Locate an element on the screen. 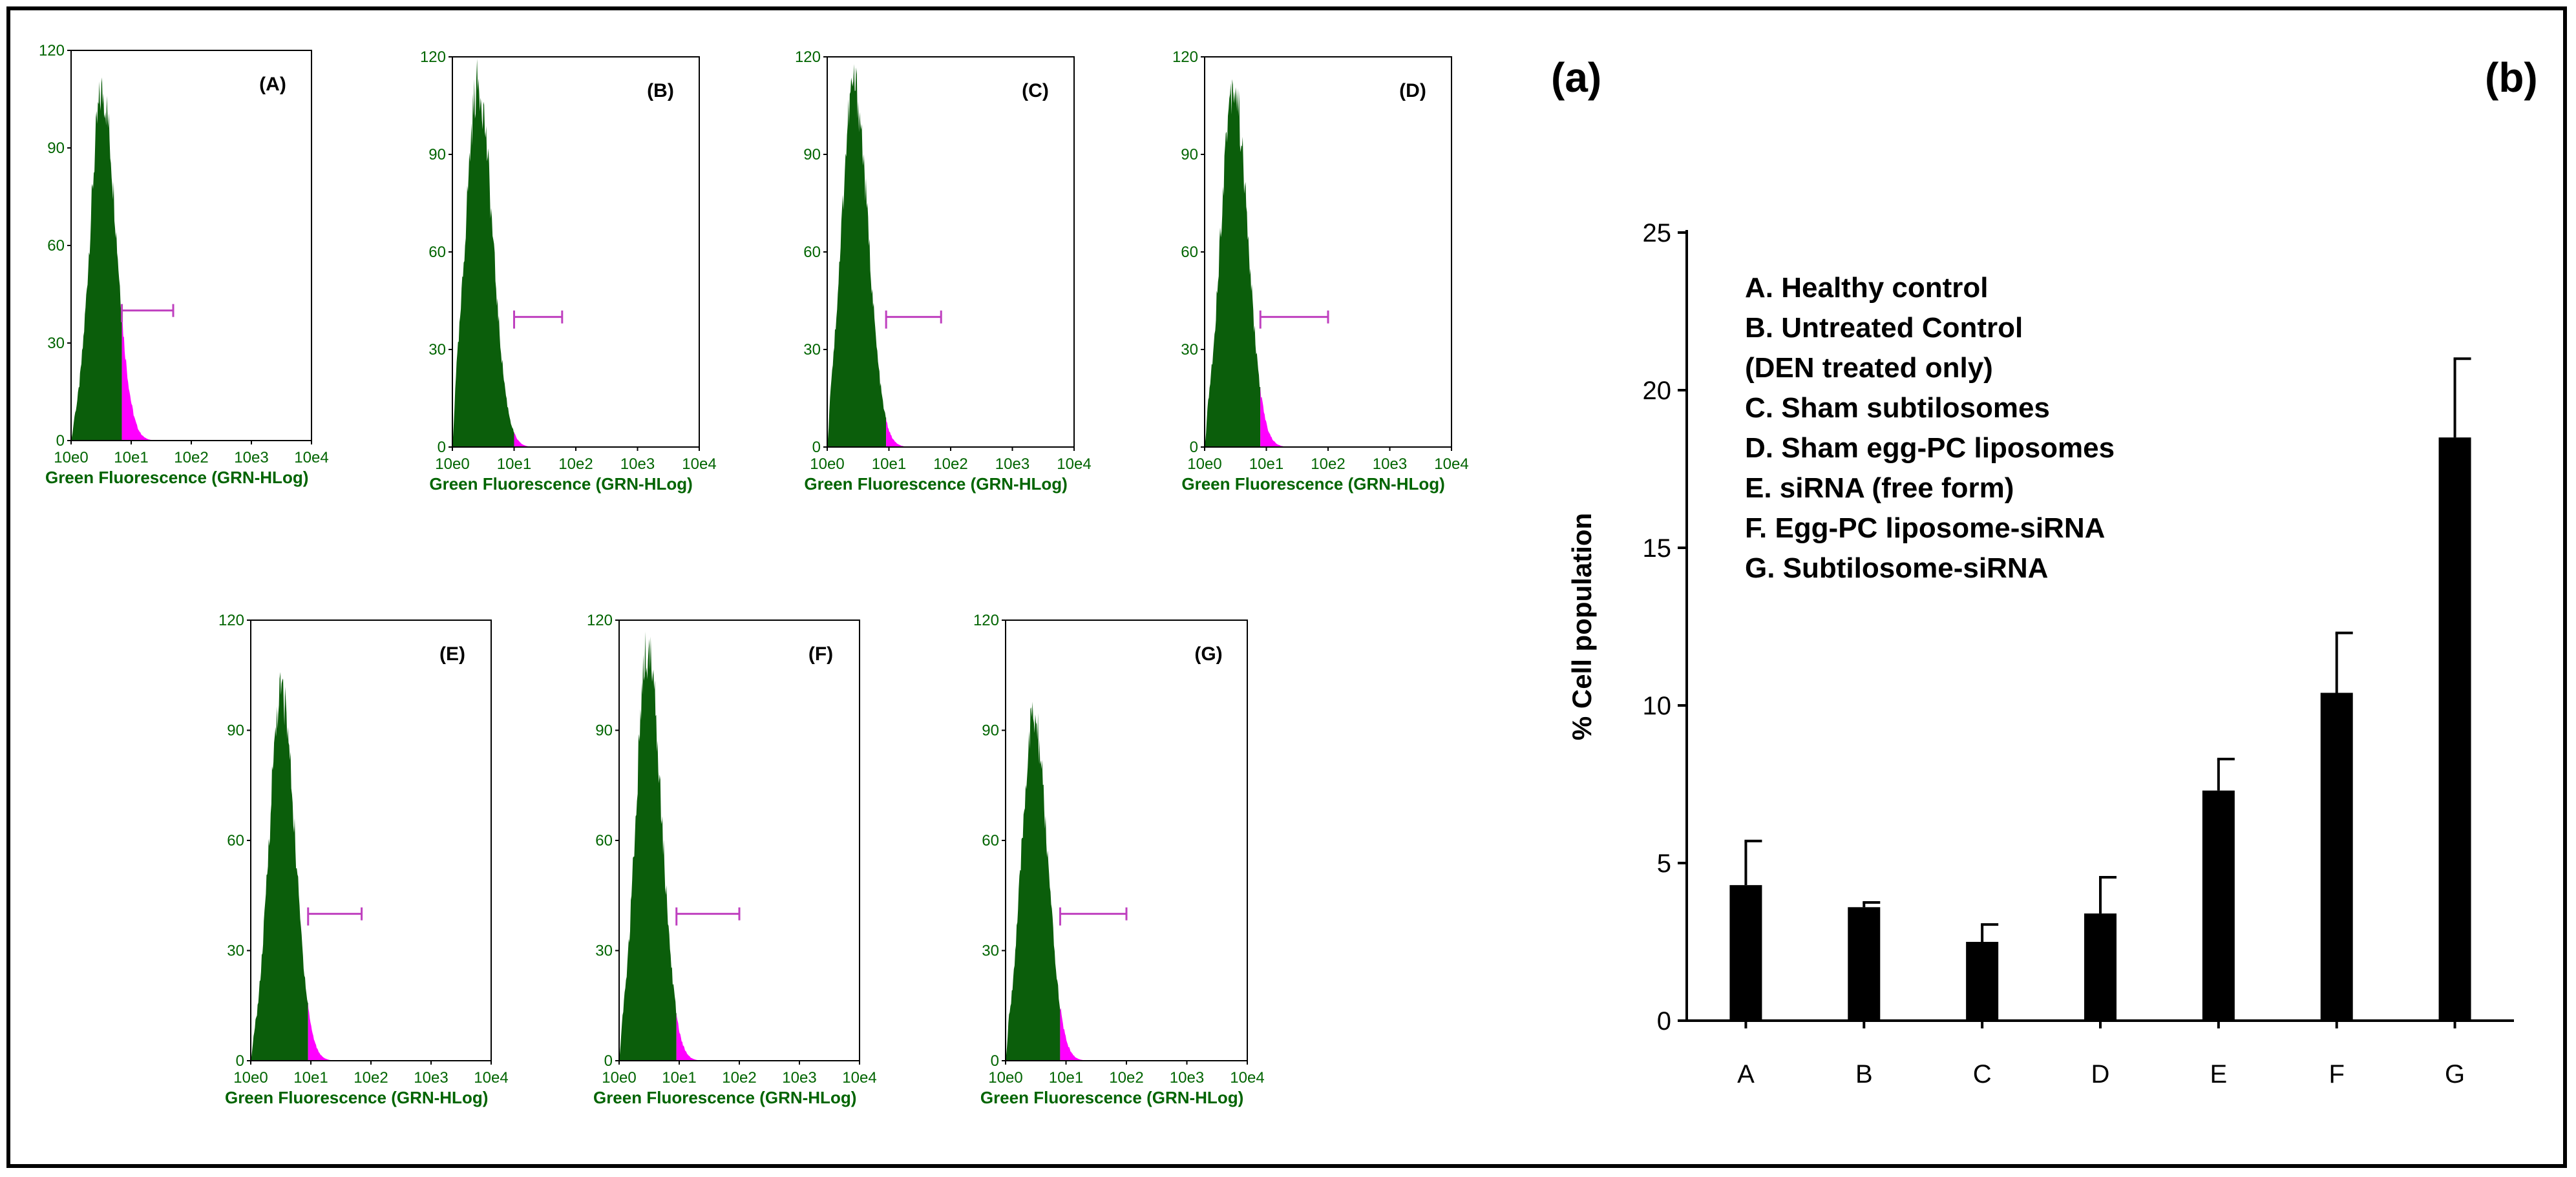 Image resolution: width=2576 pixels, height=1177 pixels. legend-entry: A. Healthy control is located at coordinates (1867, 288).